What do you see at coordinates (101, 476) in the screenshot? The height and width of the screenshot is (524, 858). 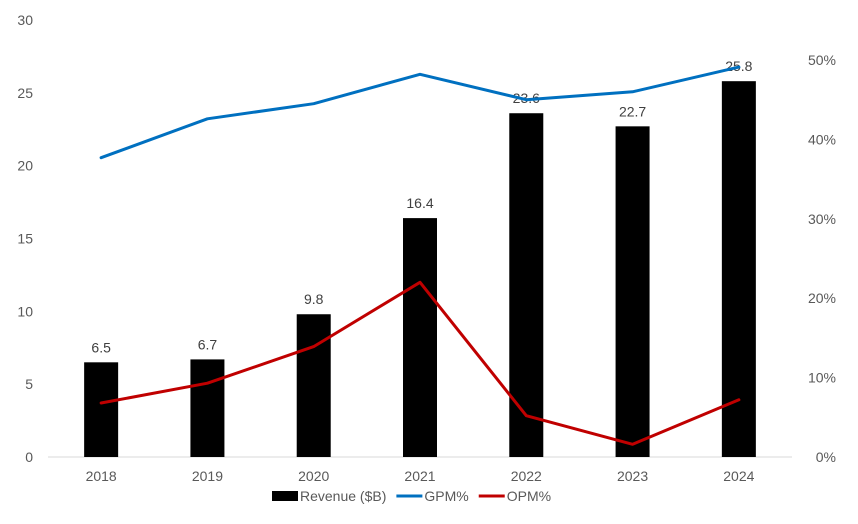 I see `x-axis-tick-label: 2018` at bounding box center [101, 476].